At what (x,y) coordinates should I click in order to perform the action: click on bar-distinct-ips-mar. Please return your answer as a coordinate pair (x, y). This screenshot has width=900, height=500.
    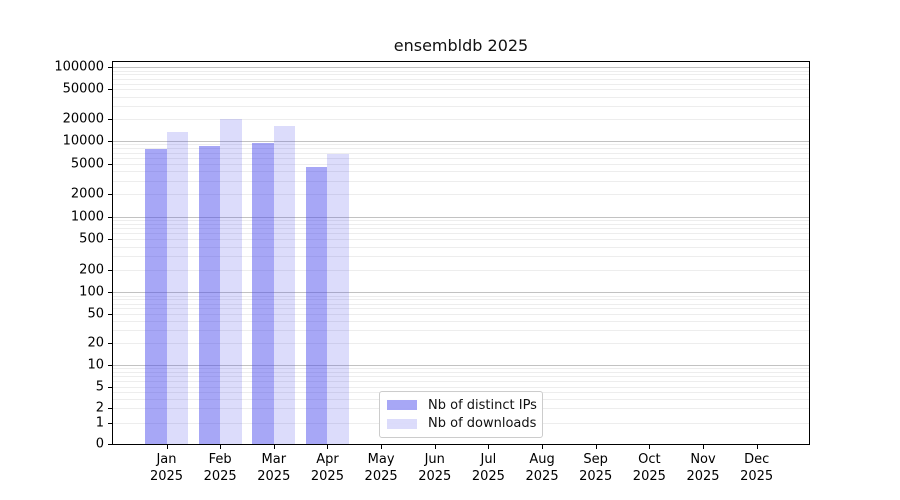
    Looking at the image, I should click on (263, 293).